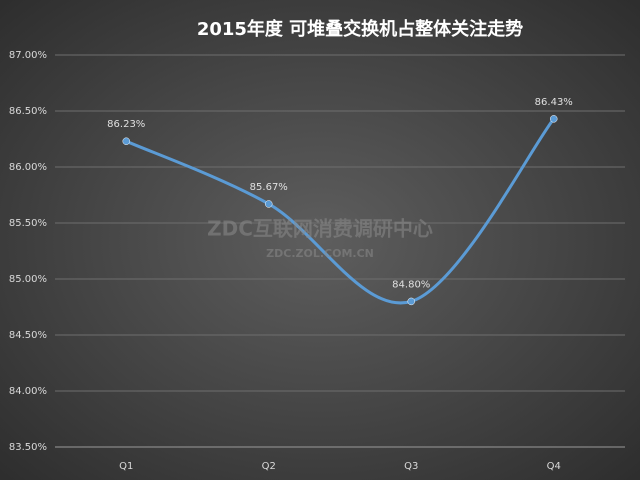  I want to click on data-label: 84.80%, so click(411, 284).